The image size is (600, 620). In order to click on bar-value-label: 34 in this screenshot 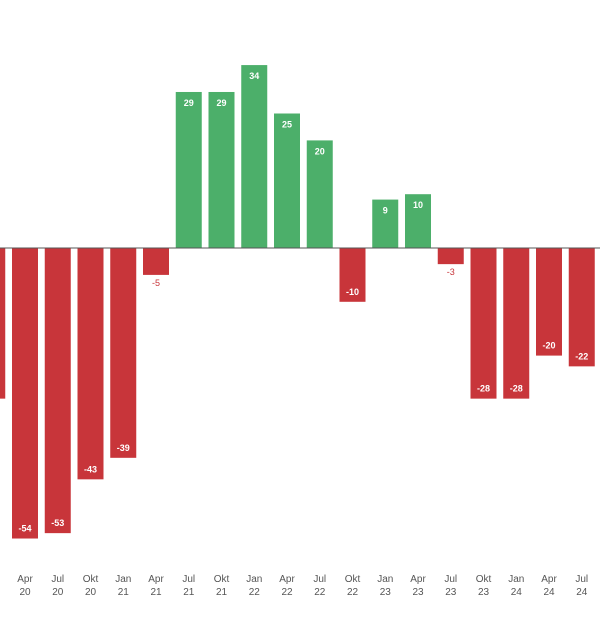, I will do `click(254, 76)`.